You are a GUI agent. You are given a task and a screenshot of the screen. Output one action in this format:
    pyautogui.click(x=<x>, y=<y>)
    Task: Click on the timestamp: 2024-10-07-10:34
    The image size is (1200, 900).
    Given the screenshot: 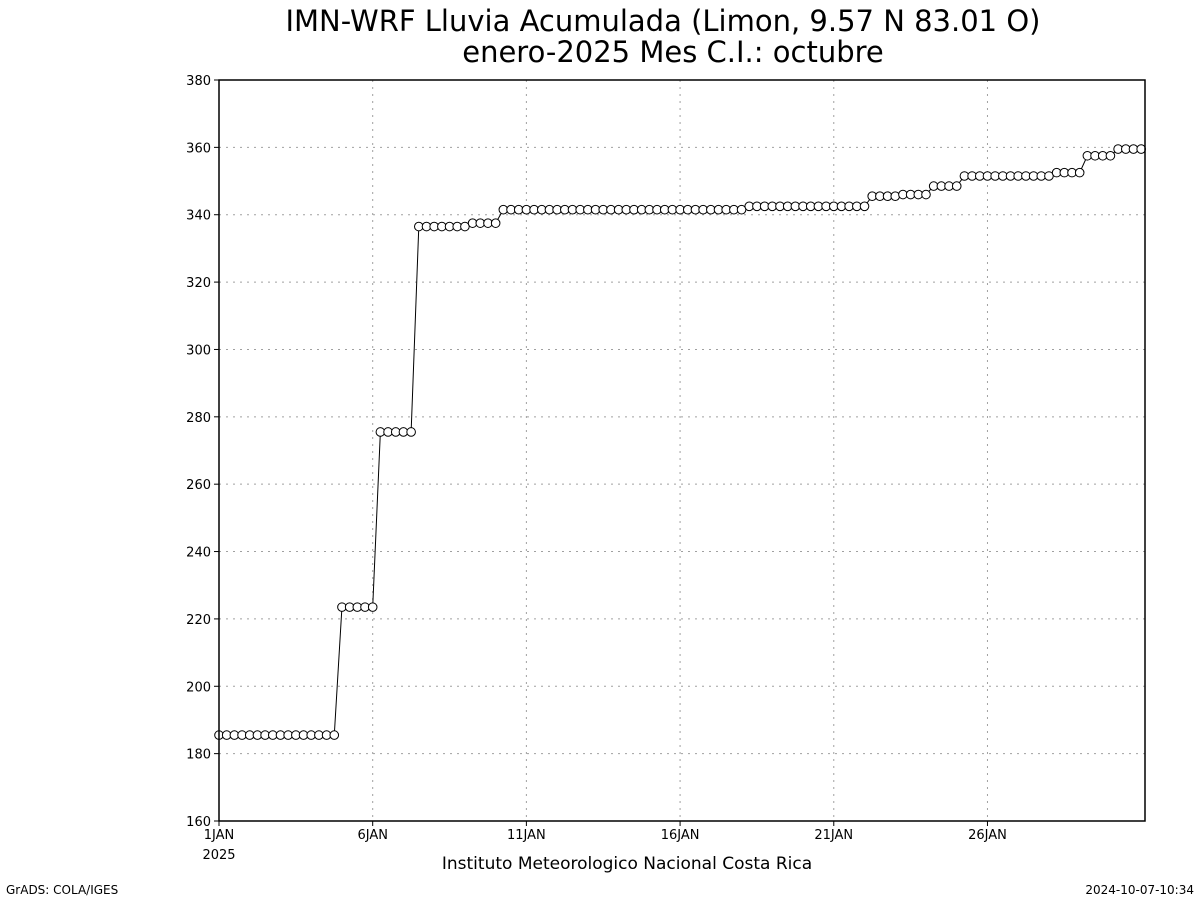 What is the action you would take?
    pyautogui.click(x=1139, y=890)
    